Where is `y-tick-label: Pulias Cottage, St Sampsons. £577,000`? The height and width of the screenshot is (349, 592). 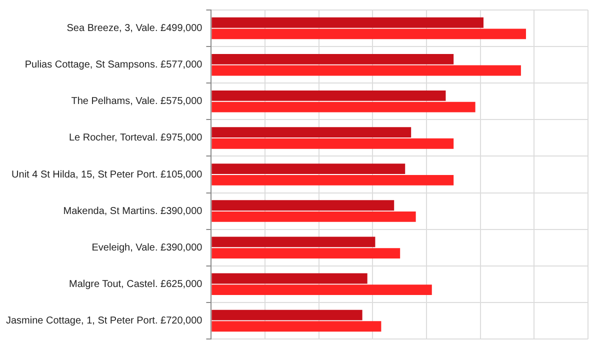 y-tick-label: Pulias Cottage, St Sampsons. £577,000 is located at coordinates (113, 65).